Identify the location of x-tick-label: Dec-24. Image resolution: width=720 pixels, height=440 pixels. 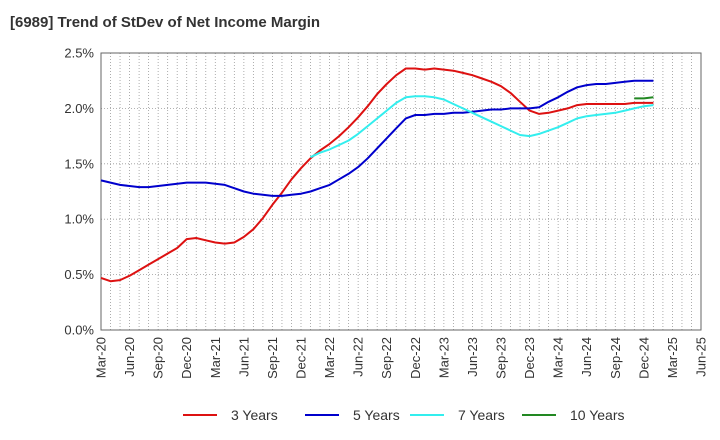
(643, 358).